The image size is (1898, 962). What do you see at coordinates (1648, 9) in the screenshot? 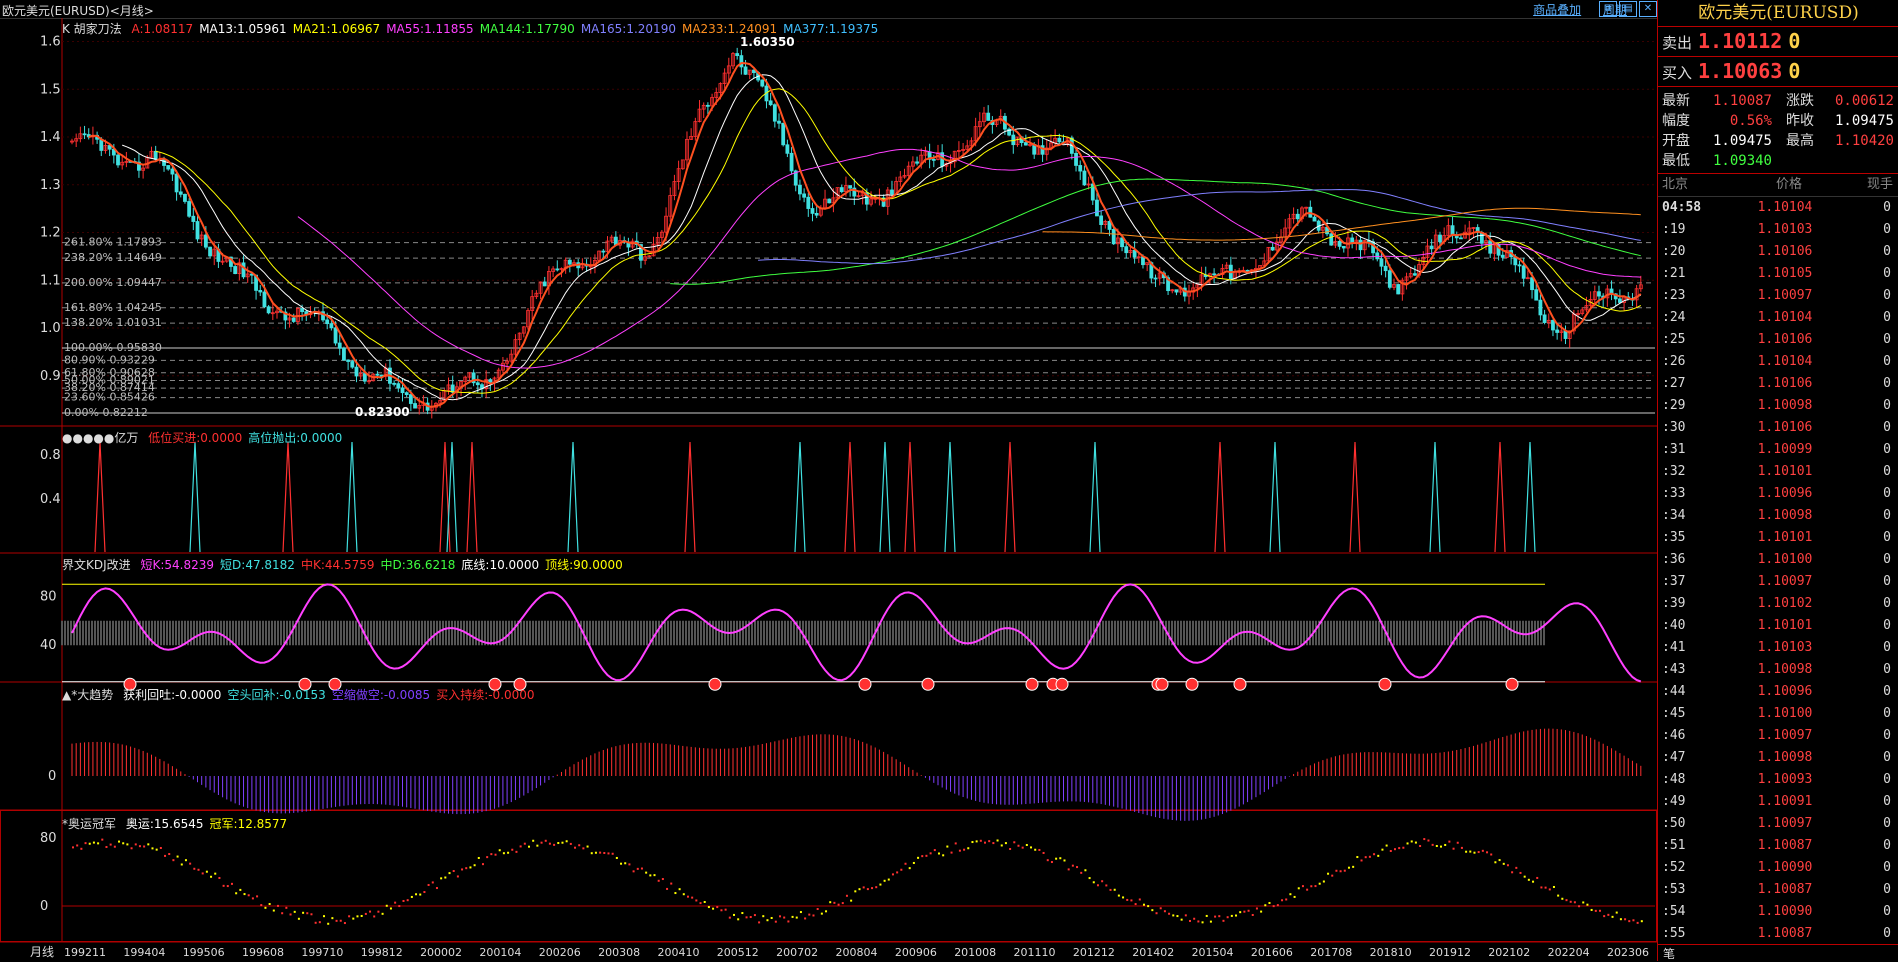
I see `close-icon: ✕` at bounding box center [1648, 9].